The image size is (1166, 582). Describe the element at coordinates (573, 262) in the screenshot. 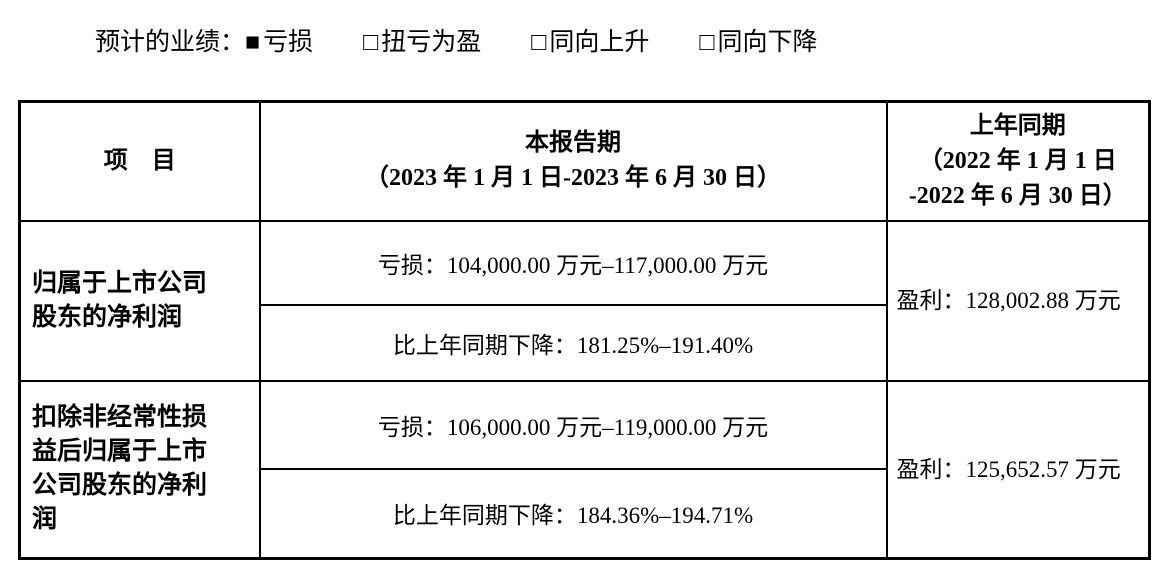

I see `net-profit-loss-range: 亏损：104,000.00 万元–117,000.00 万元` at that location.